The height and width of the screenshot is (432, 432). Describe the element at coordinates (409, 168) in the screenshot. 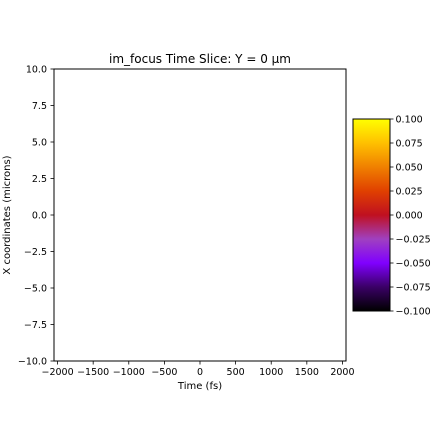

I see `colorbar-tick-label: 0.050` at that location.